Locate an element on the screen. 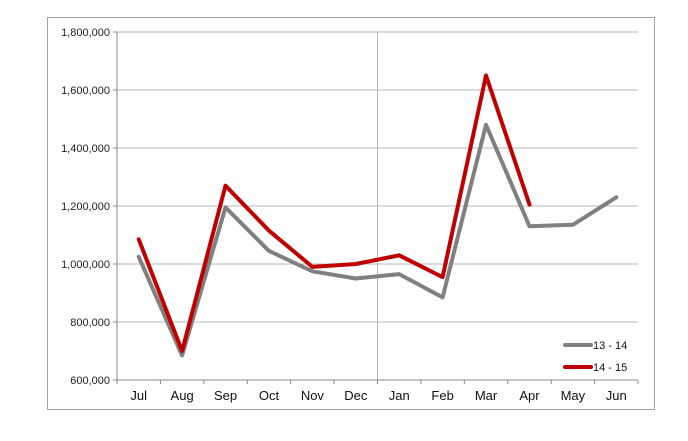  y-tick-label: 1,000,000 is located at coordinates (85, 265).